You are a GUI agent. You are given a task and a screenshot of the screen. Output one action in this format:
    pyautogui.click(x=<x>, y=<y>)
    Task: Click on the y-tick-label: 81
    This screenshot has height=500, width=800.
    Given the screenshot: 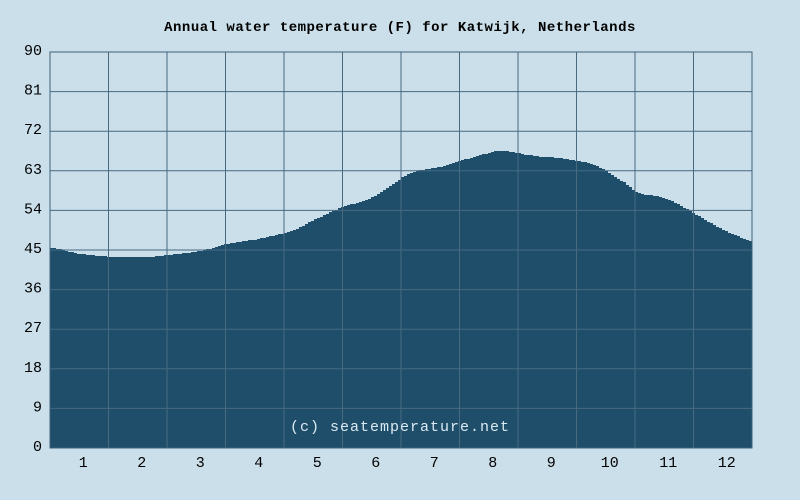 What is the action you would take?
    pyautogui.click(x=33, y=91)
    